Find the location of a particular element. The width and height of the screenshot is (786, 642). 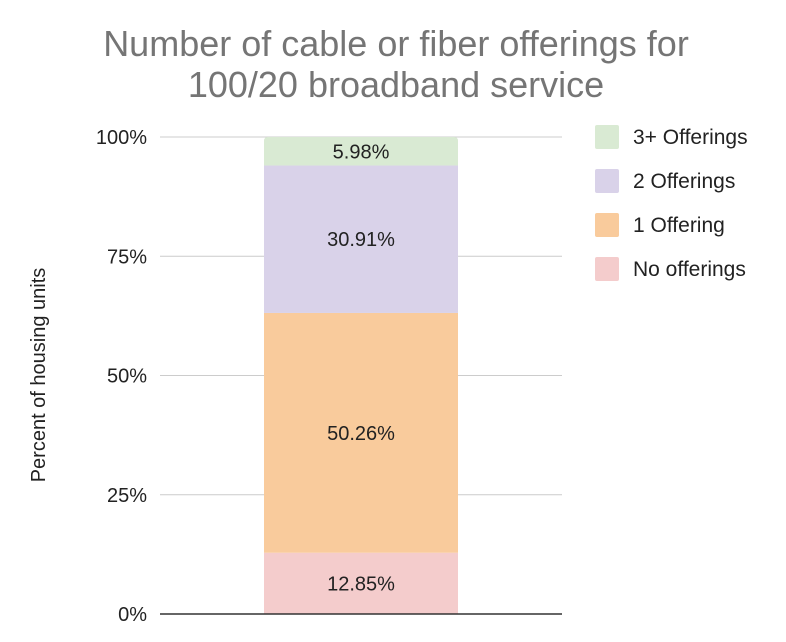

y-tick-label: 50% is located at coordinates (127, 377).